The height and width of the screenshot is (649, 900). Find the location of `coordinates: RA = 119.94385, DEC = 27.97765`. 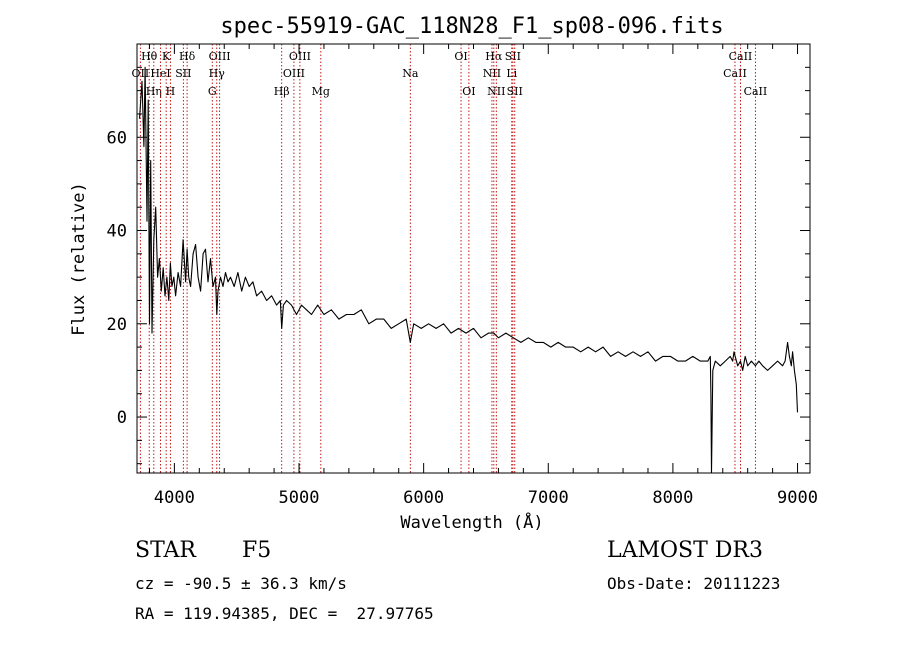

coordinates: RA = 119.94385, DEC = 27.97765 is located at coordinates (284, 613).